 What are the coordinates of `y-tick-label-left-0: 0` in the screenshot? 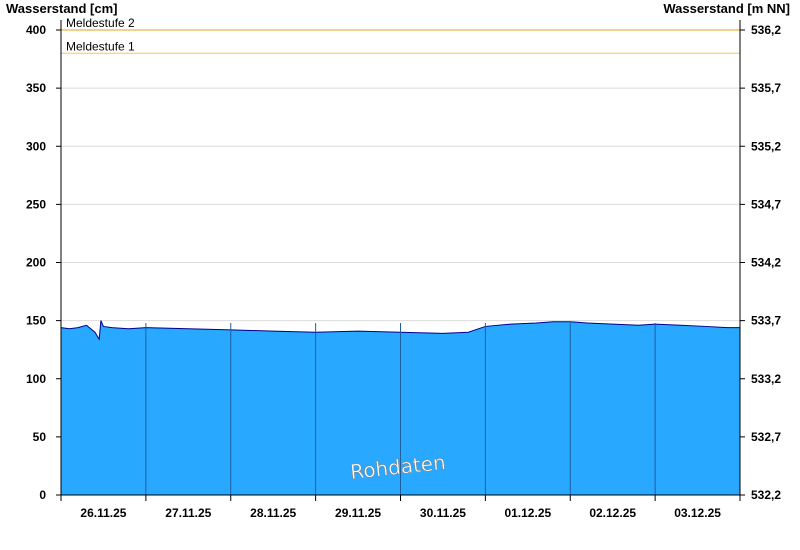 It's located at (42, 495).